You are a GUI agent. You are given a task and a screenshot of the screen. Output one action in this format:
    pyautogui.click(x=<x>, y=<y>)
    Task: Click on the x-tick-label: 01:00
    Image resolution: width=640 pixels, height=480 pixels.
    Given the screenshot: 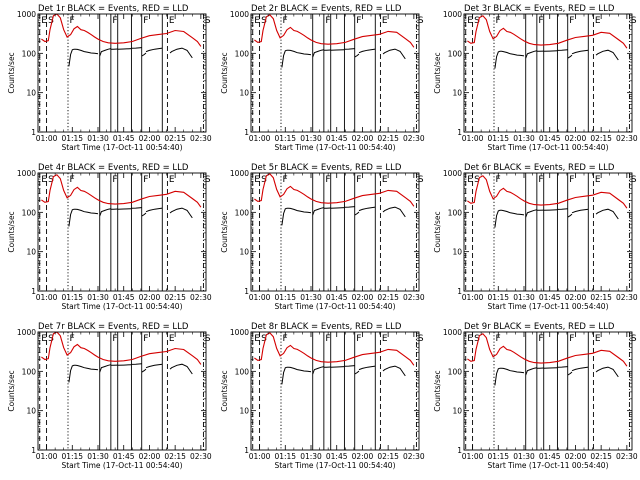 What is the action you would take?
    pyautogui.click(x=260, y=138)
    